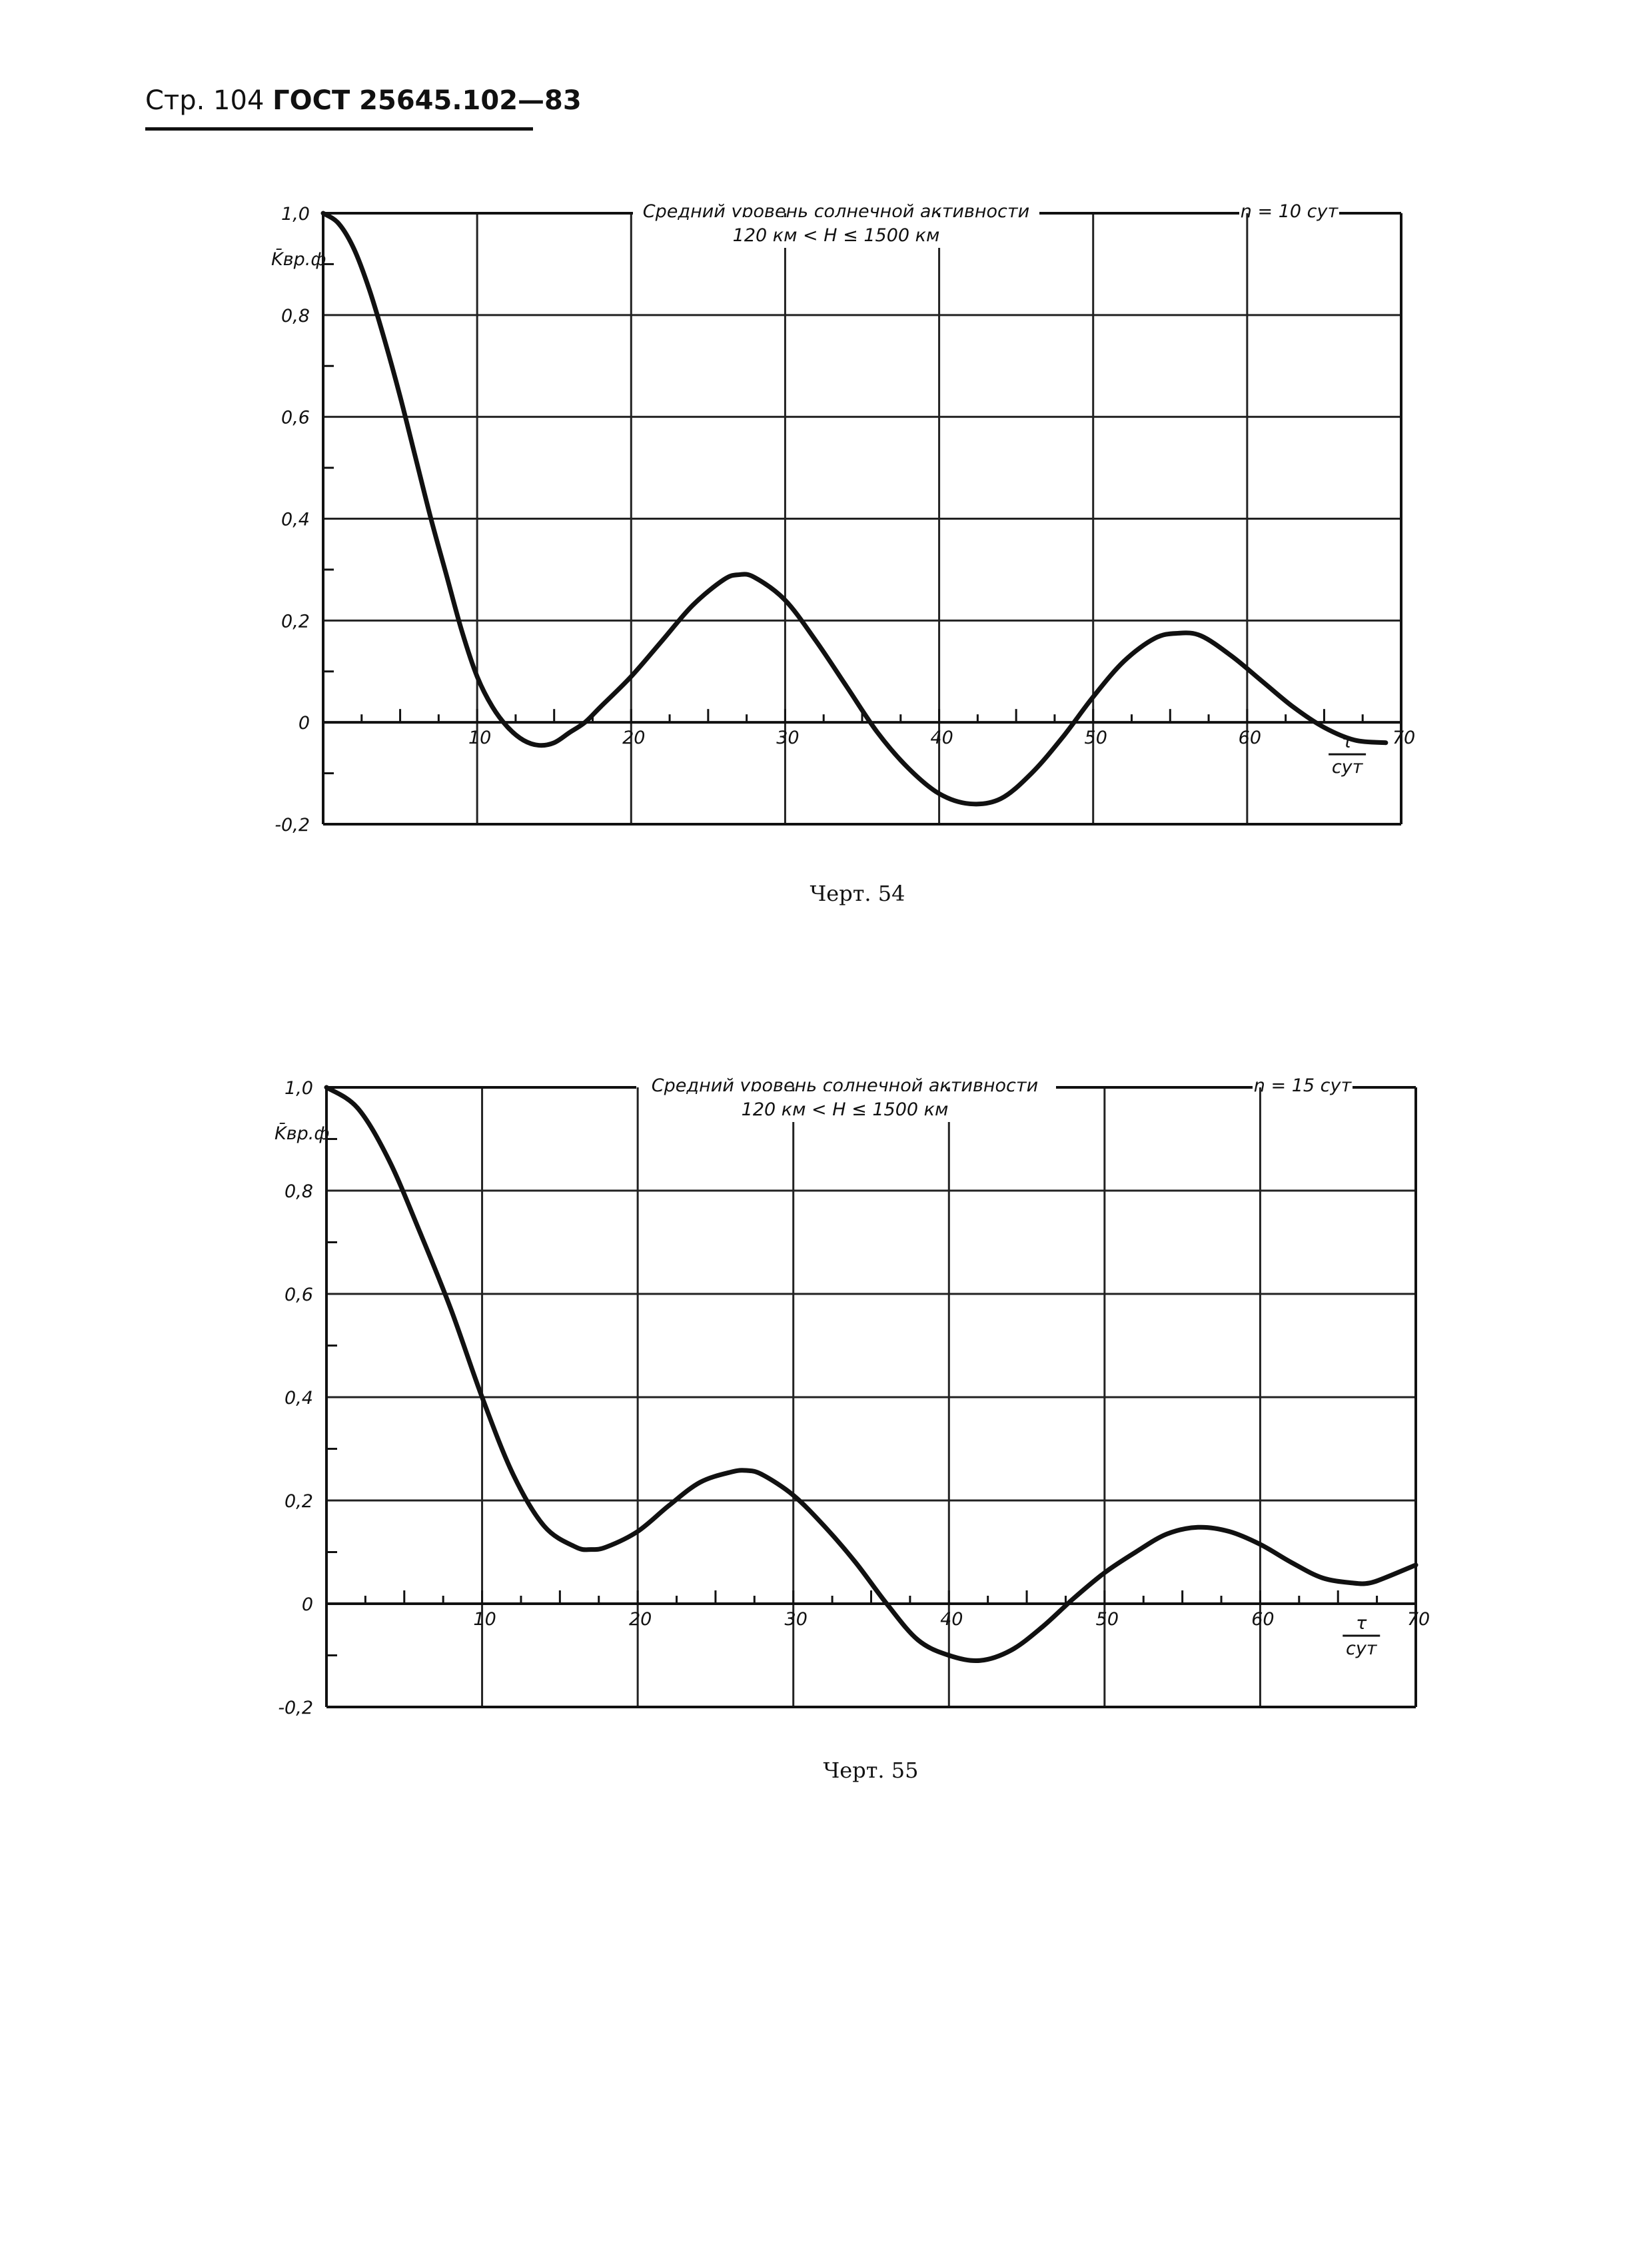 The width and height of the screenshot is (1649, 2268). Describe the element at coordinates (871, 1770) in the screenshot. I see `chart-55-caption: Черт. 55` at that location.